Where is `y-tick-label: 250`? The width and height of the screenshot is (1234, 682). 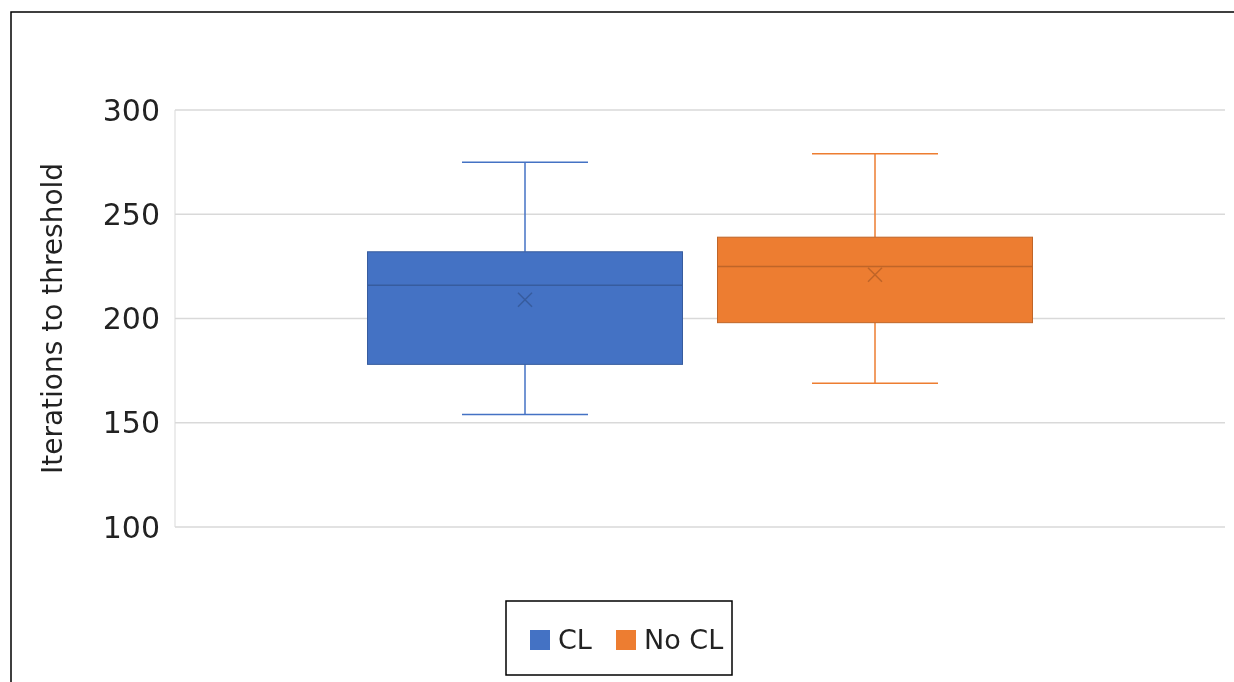
y-tick-label: 250 is located at coordinates (131, 214).